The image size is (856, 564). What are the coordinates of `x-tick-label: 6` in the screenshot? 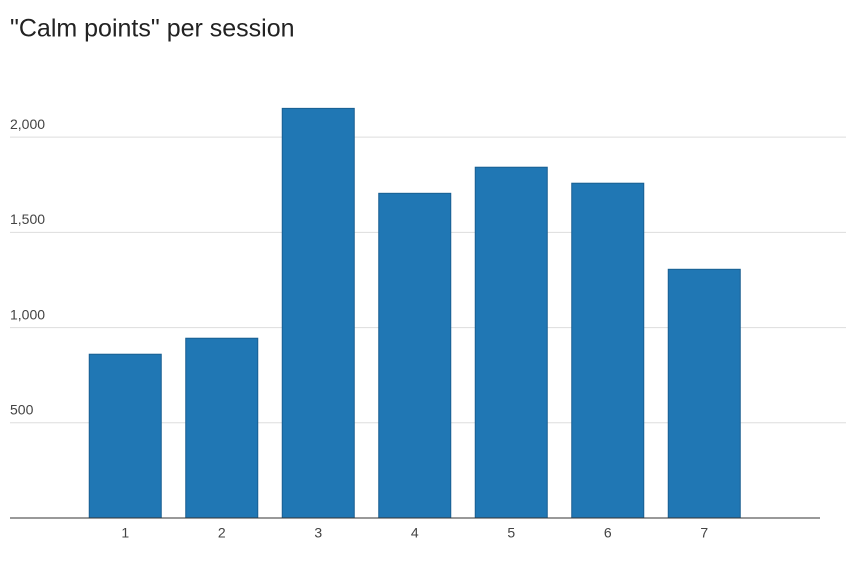 It's located at (608, 533).